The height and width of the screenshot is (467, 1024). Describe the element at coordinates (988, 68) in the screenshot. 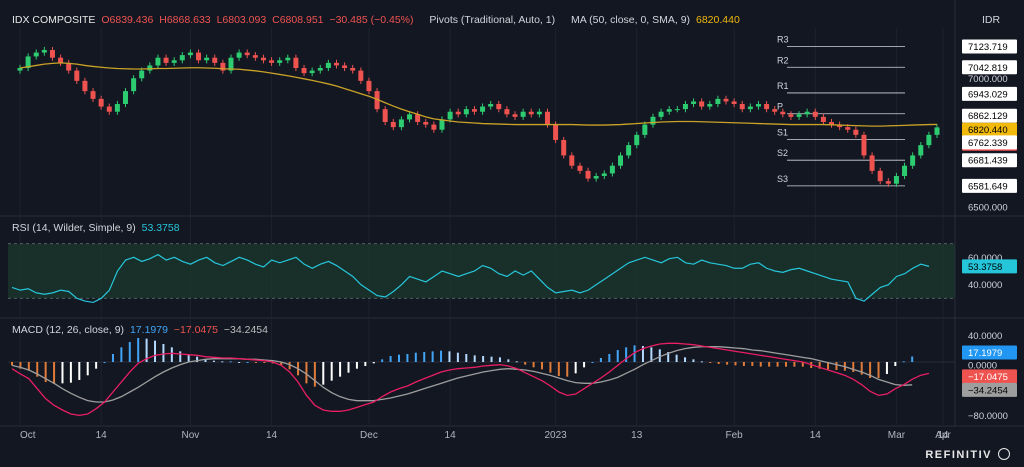

I see `price-label-r2-text: 7042.819` at that location.